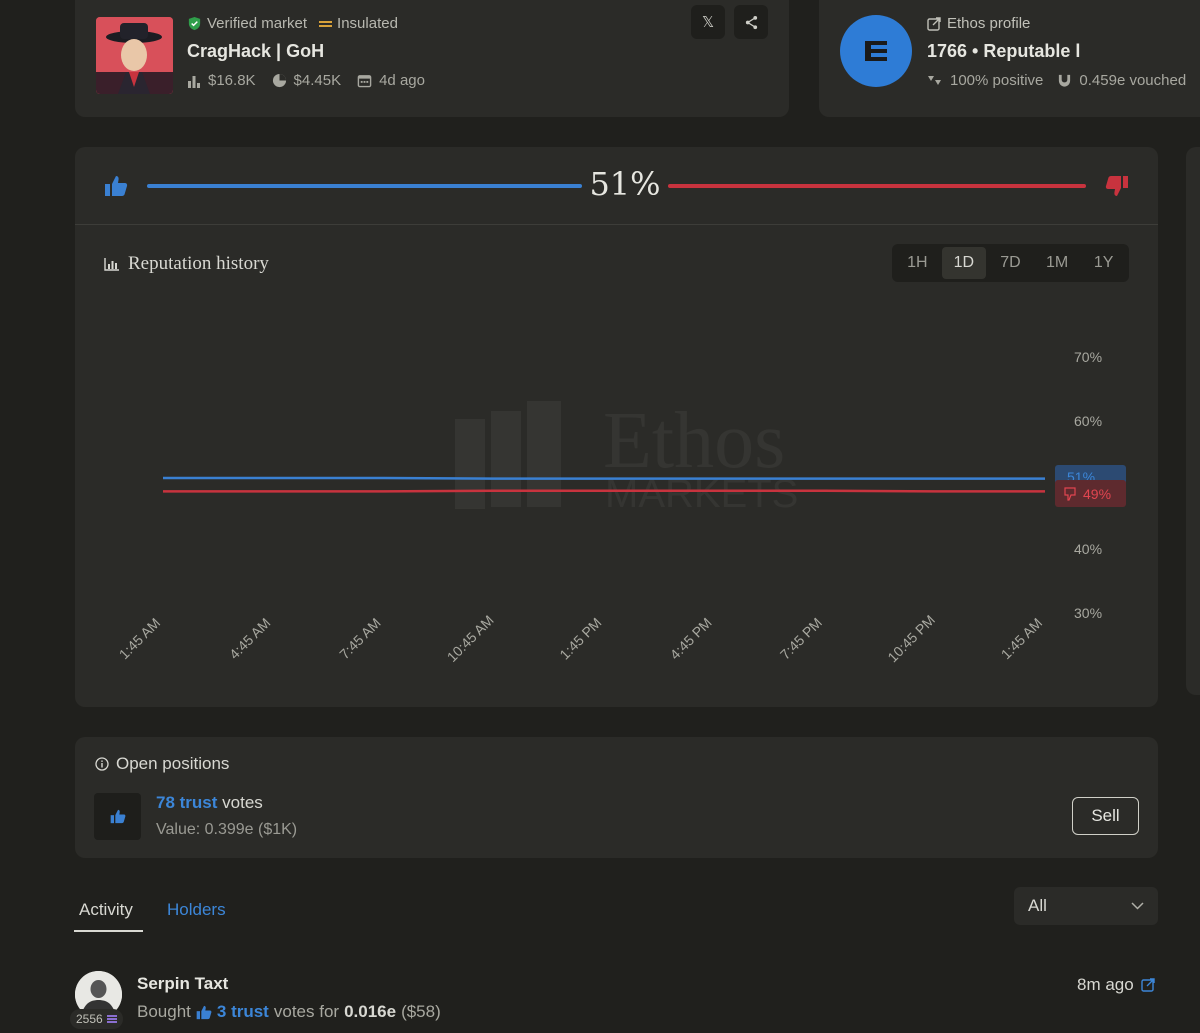 Image resolution: width=1200 pixels, height=1033 pixels. What do you see at coordinates (917, 262) in the screenshot?
I see `range-tab-1h: 1H` at bounding box center [917, 262].